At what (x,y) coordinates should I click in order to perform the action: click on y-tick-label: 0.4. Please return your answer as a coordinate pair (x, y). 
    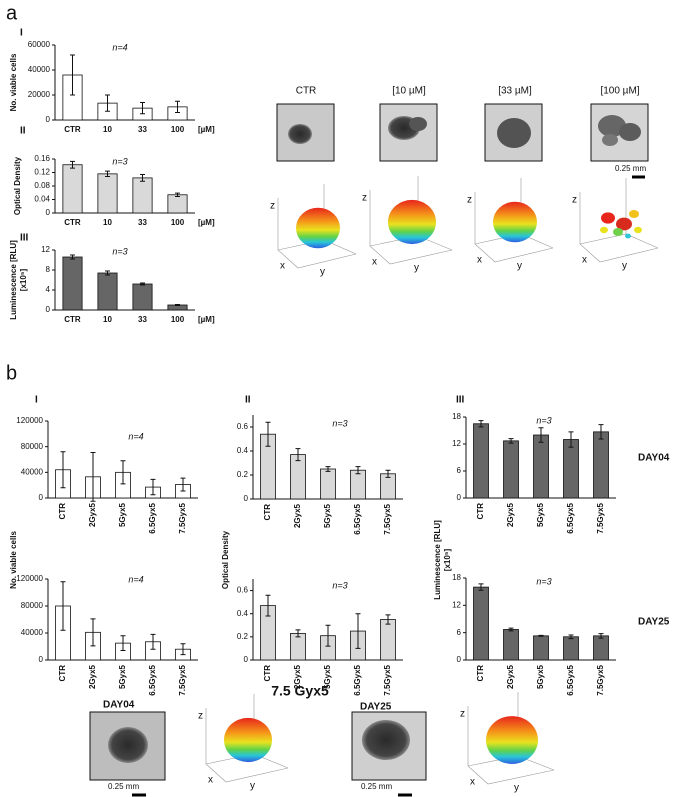
    Looking at the image, I should click on (243, 450).